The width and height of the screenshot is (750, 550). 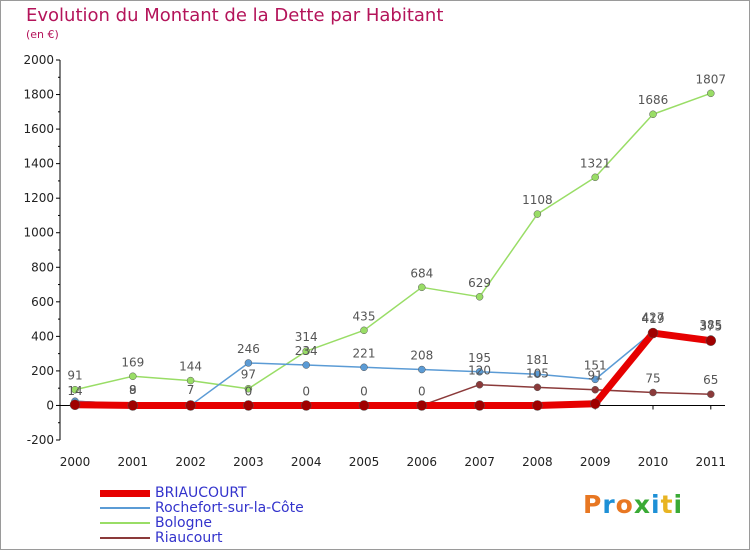 I want to click on y-tick-label: 600, so click(x=42, y=302).